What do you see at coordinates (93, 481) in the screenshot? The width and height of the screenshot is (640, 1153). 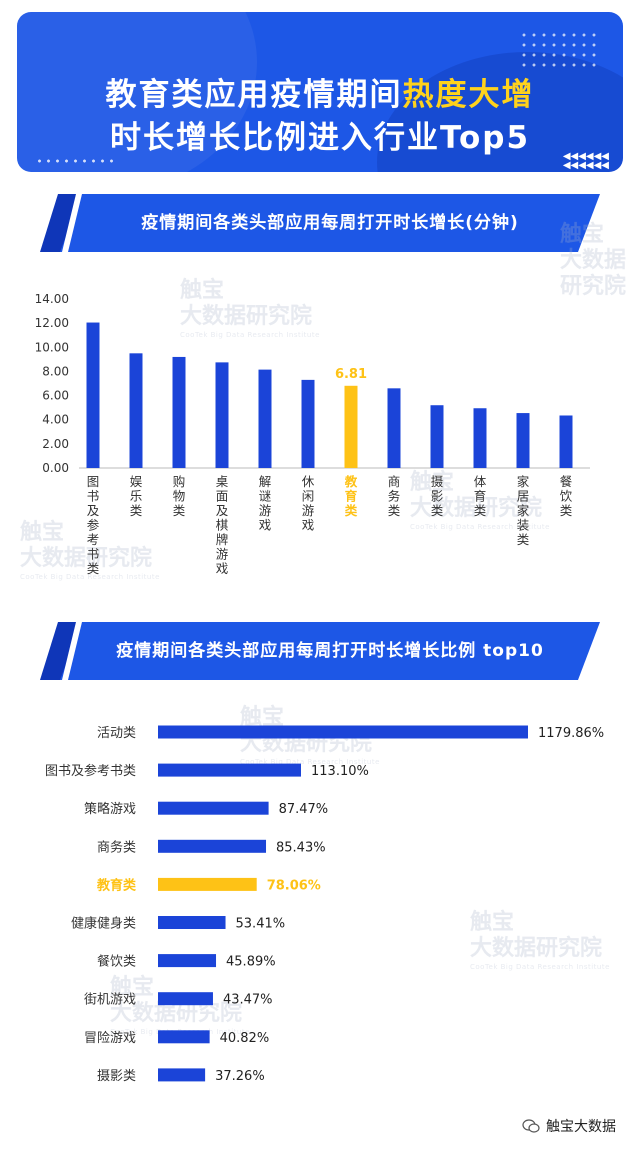 I see `x-tick-label: 图` at bounding box center [93, 481].